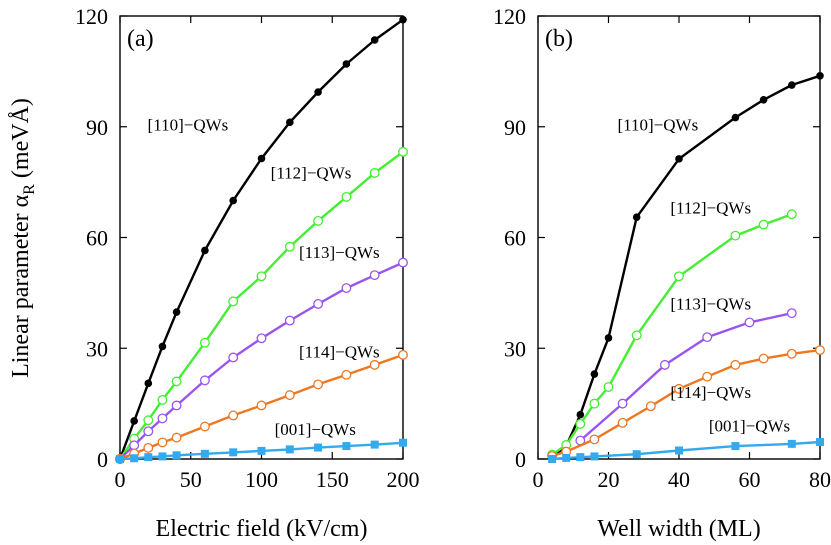 The image size is (831, 545). I want to click on series-114qws-b: [114]−QWs, so click(686, 403).